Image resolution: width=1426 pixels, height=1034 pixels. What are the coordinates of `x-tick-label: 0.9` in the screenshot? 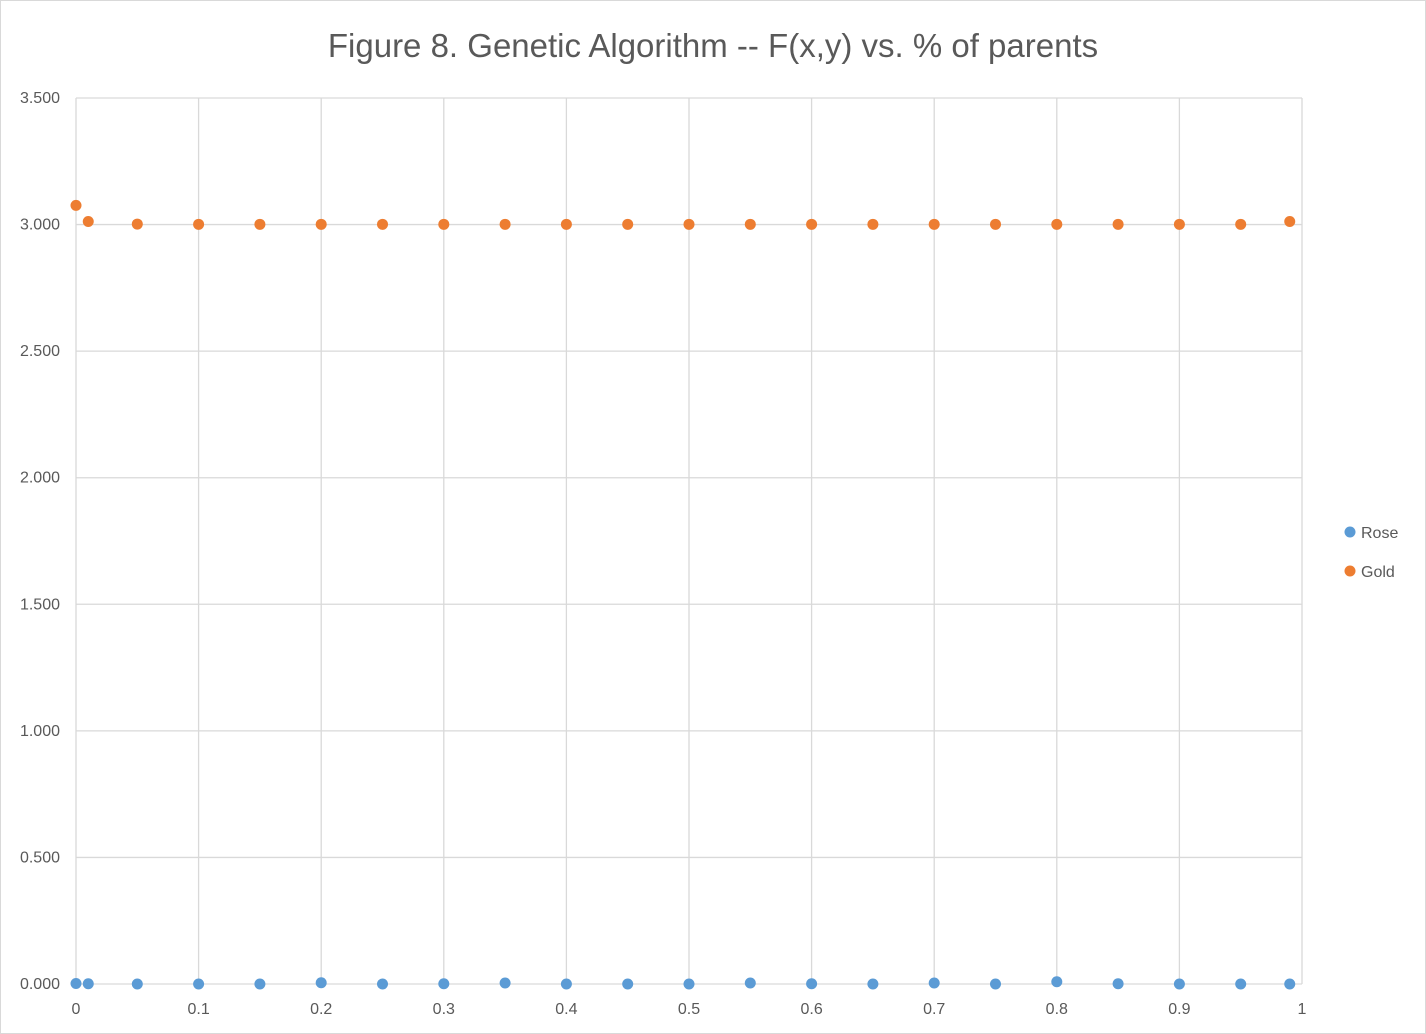 It's located at (1179, 1009).